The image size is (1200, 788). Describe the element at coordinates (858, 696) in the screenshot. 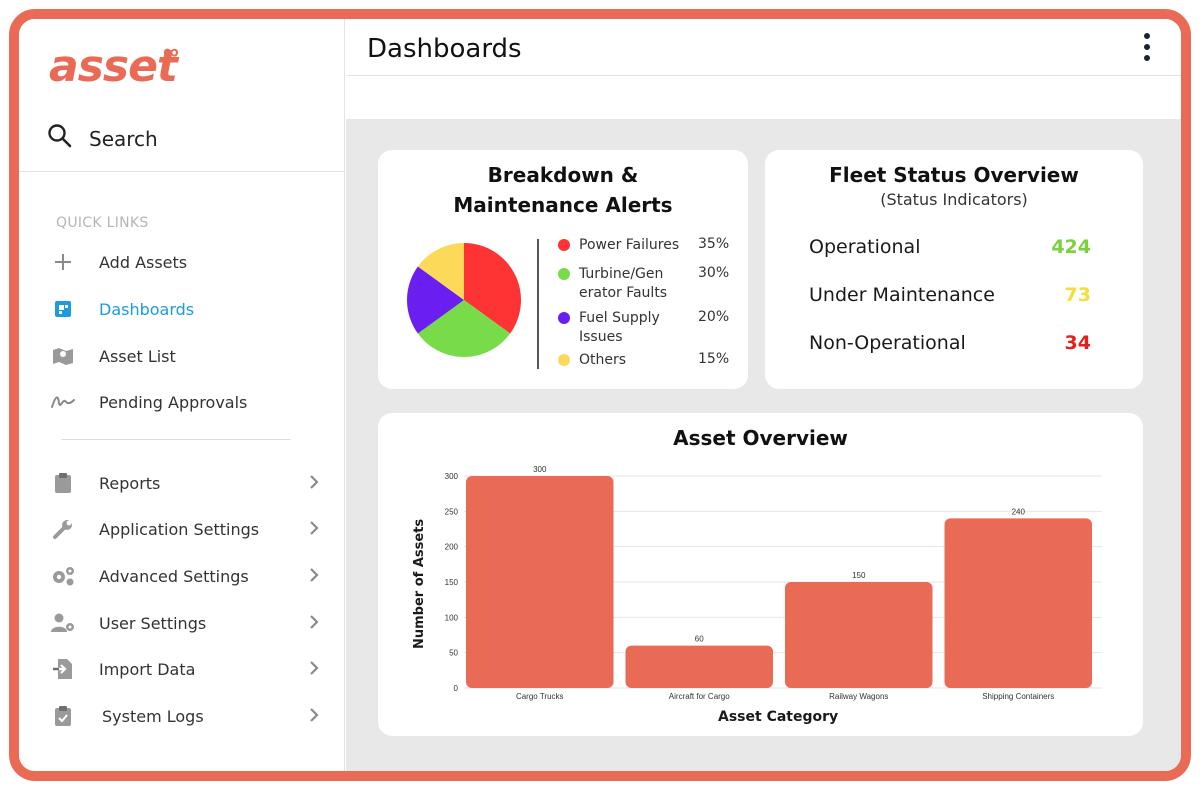

I see `x-tick-label: Railway Wagons` at that location.